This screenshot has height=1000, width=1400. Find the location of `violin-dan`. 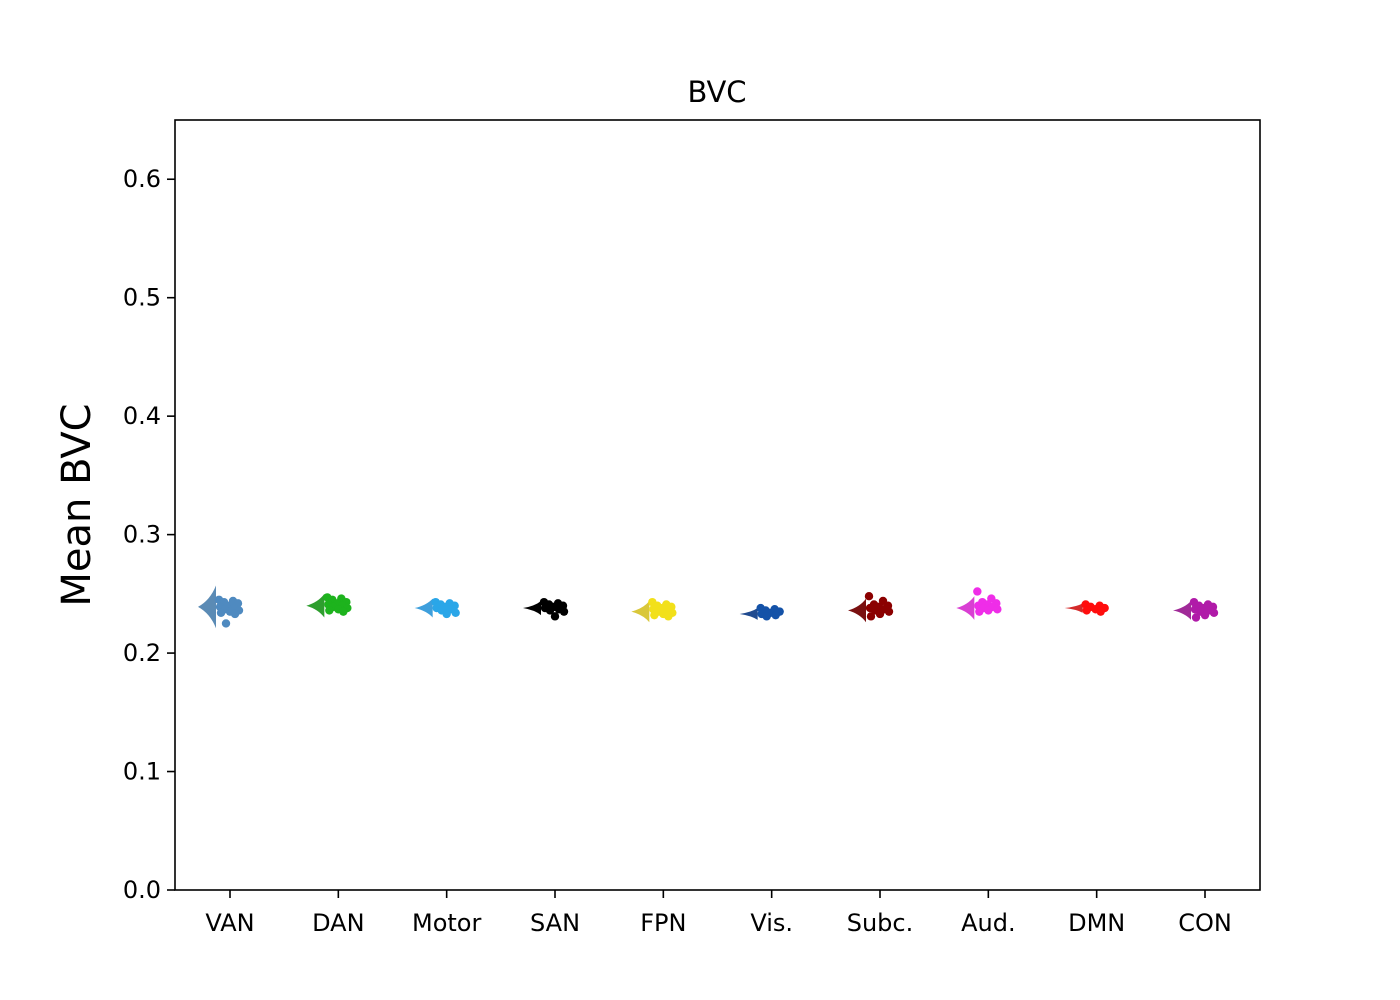

violin-dan is located at coordinates (315, 605).